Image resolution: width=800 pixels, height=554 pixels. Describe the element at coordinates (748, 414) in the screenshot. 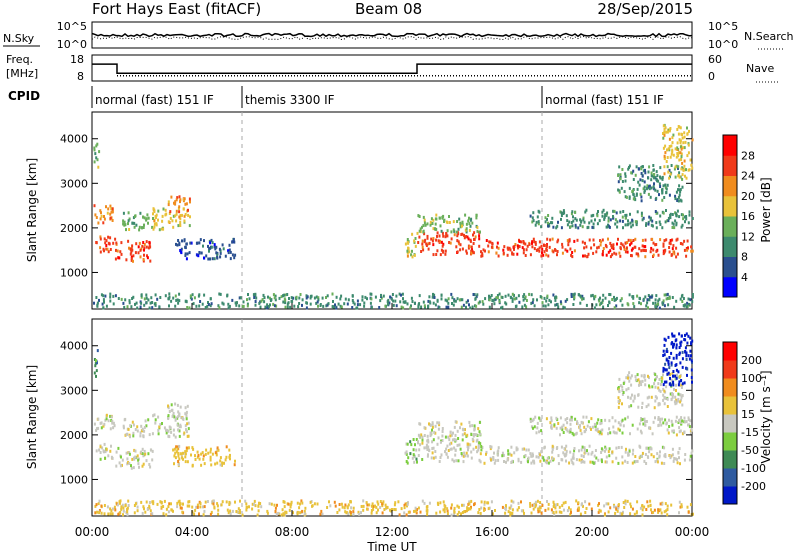

I see `colorbar-tick-label: 15` at that location.